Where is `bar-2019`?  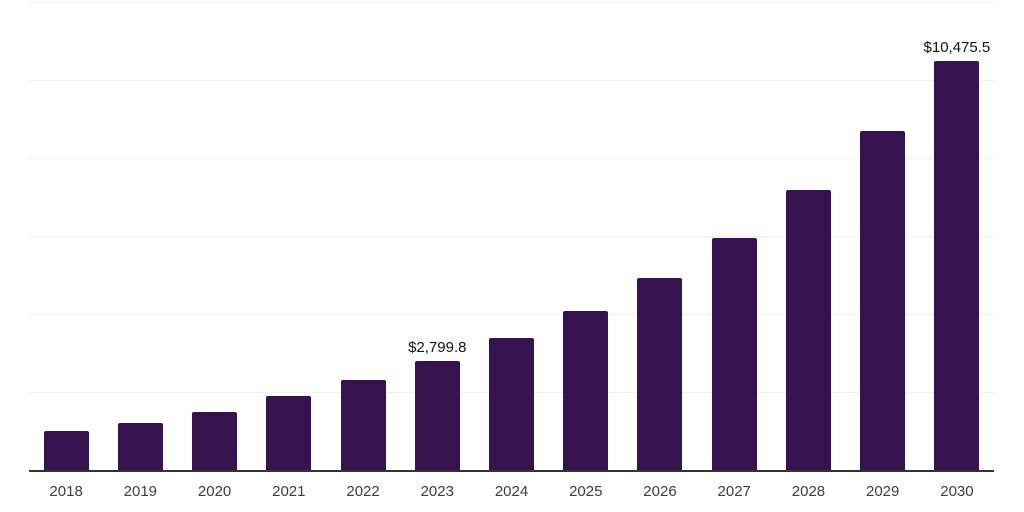 bar-2019 is located at coordinates (140, 446).